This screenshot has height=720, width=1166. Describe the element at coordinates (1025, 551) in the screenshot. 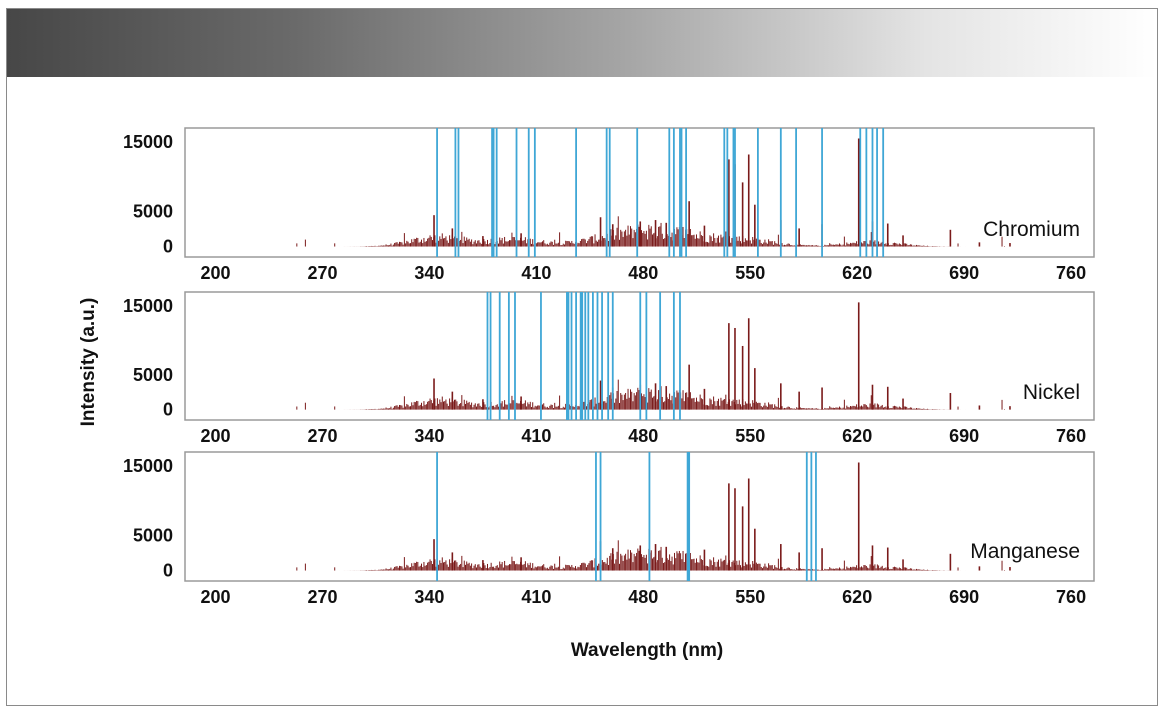

I see `element-label: Manganese` at that location.